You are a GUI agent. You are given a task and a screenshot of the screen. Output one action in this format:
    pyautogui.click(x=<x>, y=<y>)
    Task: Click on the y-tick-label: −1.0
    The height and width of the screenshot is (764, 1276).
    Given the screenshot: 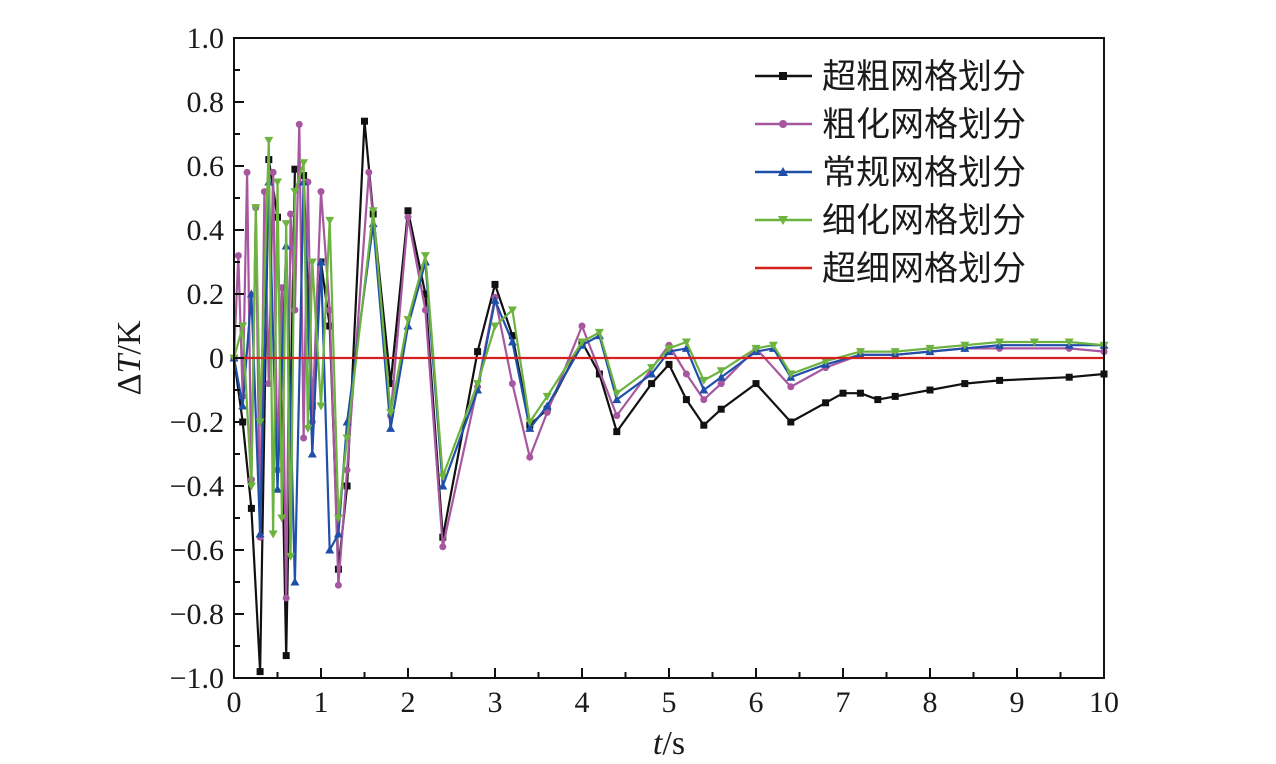 What is the action you would take?
    pyautogui.click(x=197, y=678)
    